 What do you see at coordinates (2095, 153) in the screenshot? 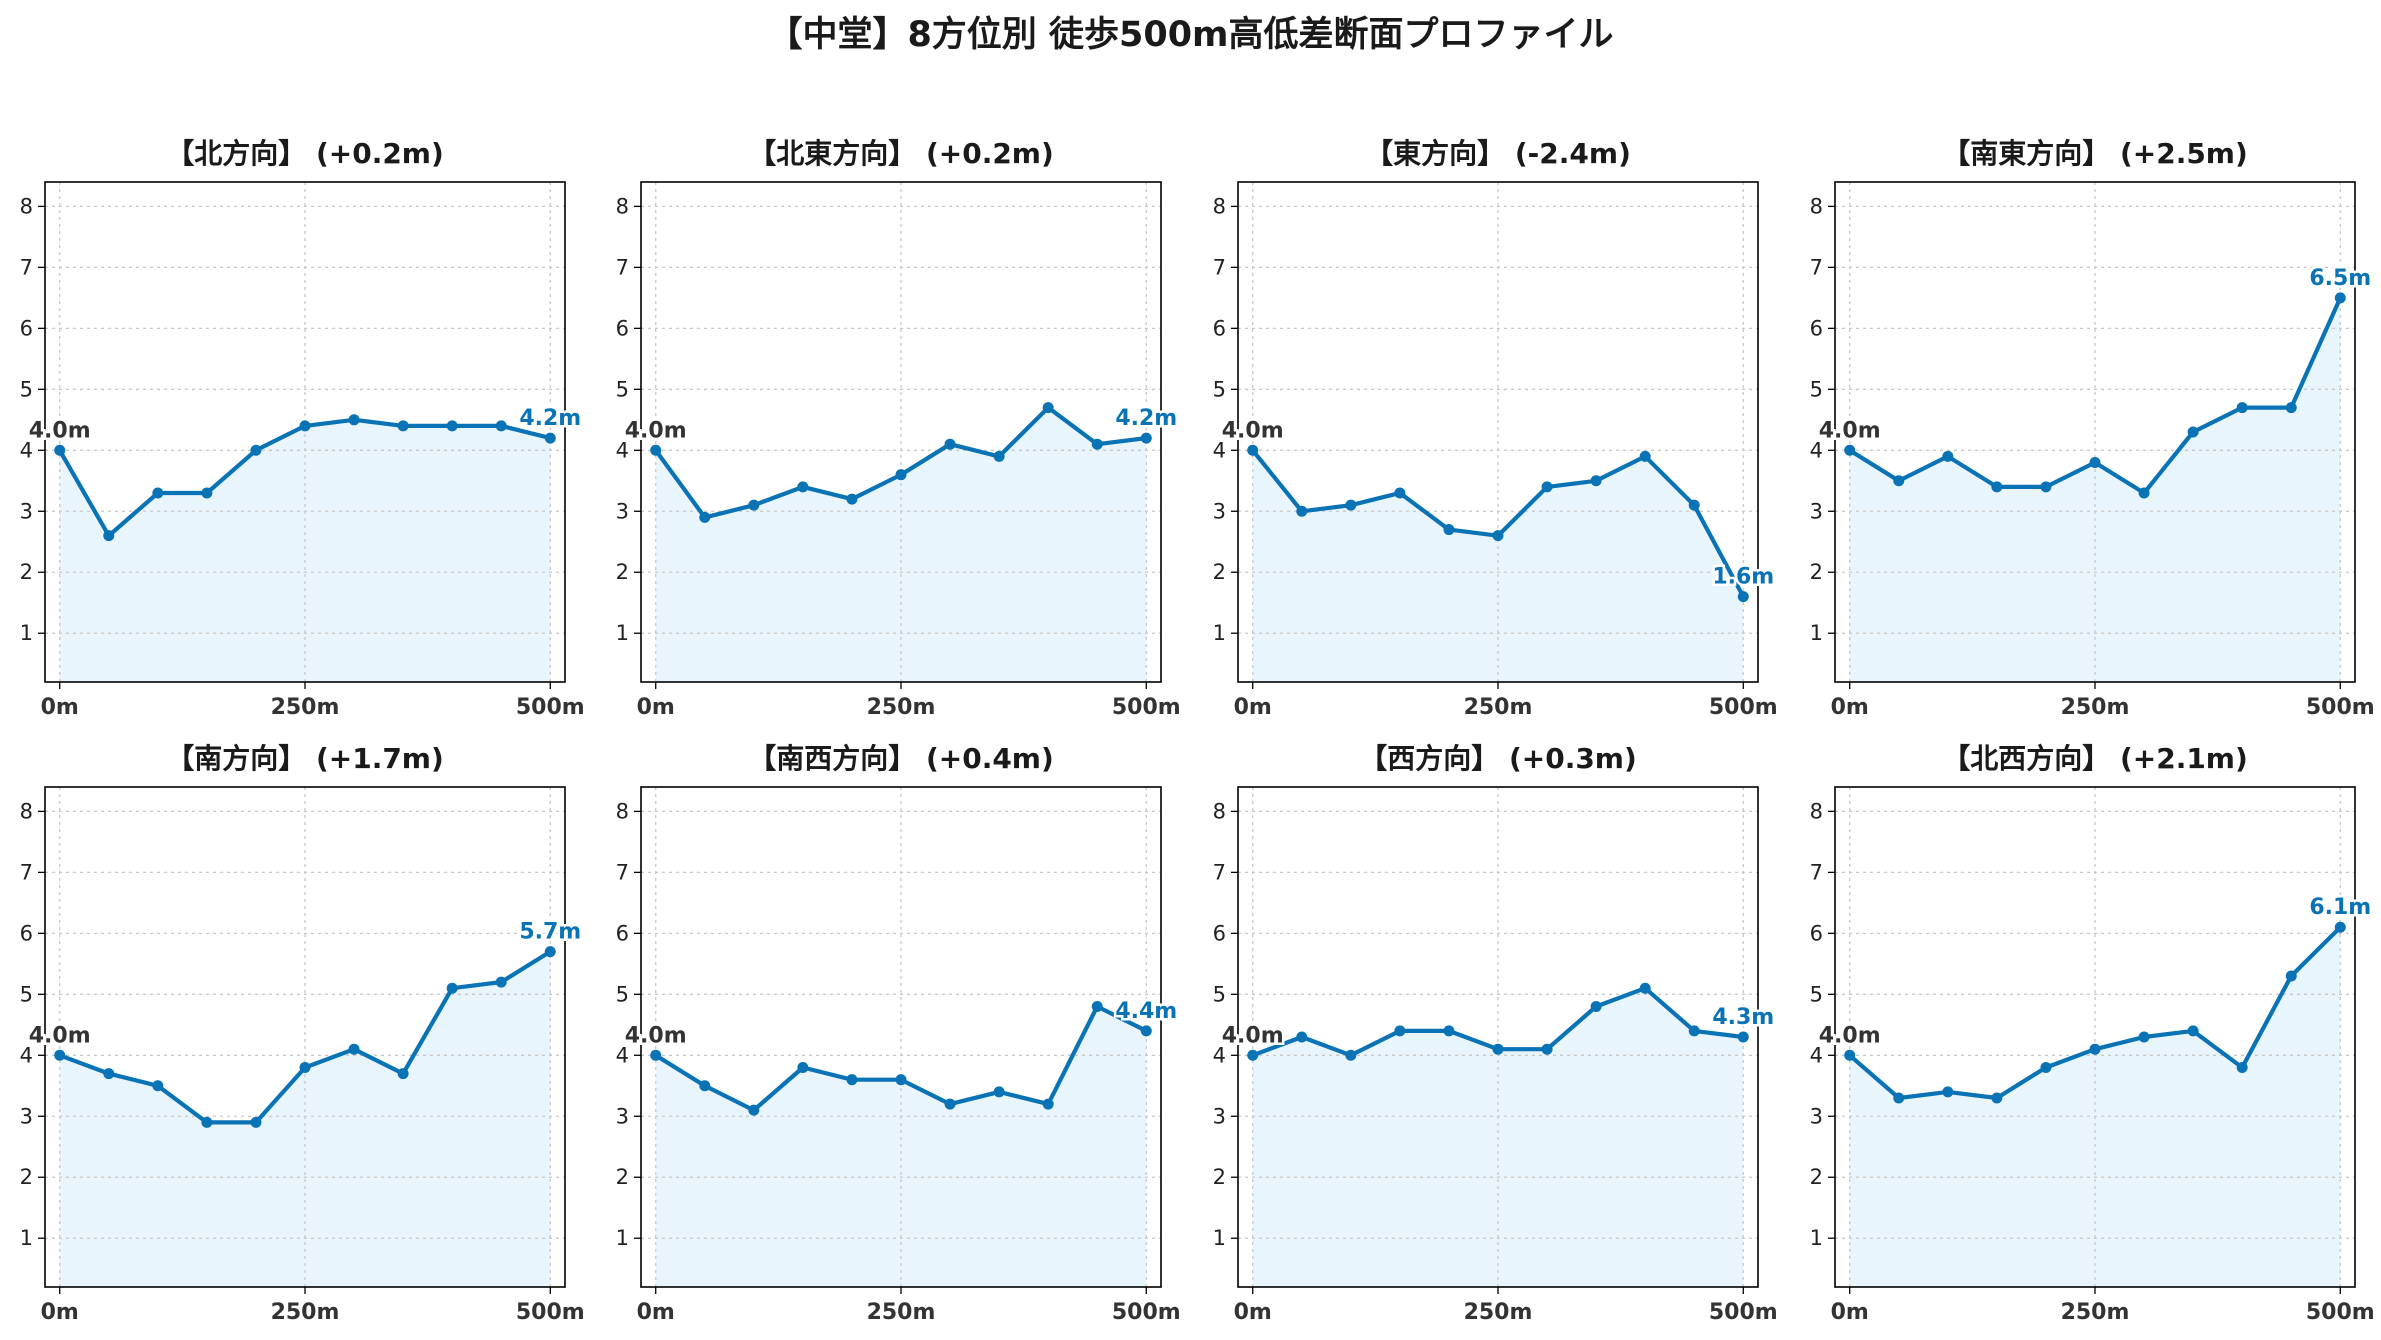
I see `chart-title: 【南東方向】 (+2.5m)` at bounding box center [2095, 153].